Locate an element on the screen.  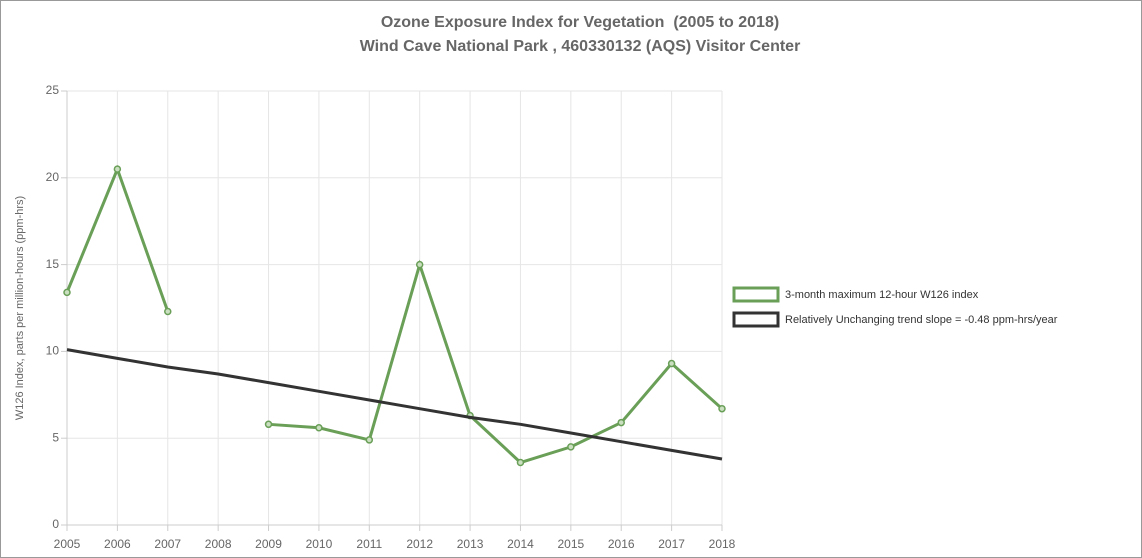
x-tick-label: 2014 is located at coordinates (520, 544).